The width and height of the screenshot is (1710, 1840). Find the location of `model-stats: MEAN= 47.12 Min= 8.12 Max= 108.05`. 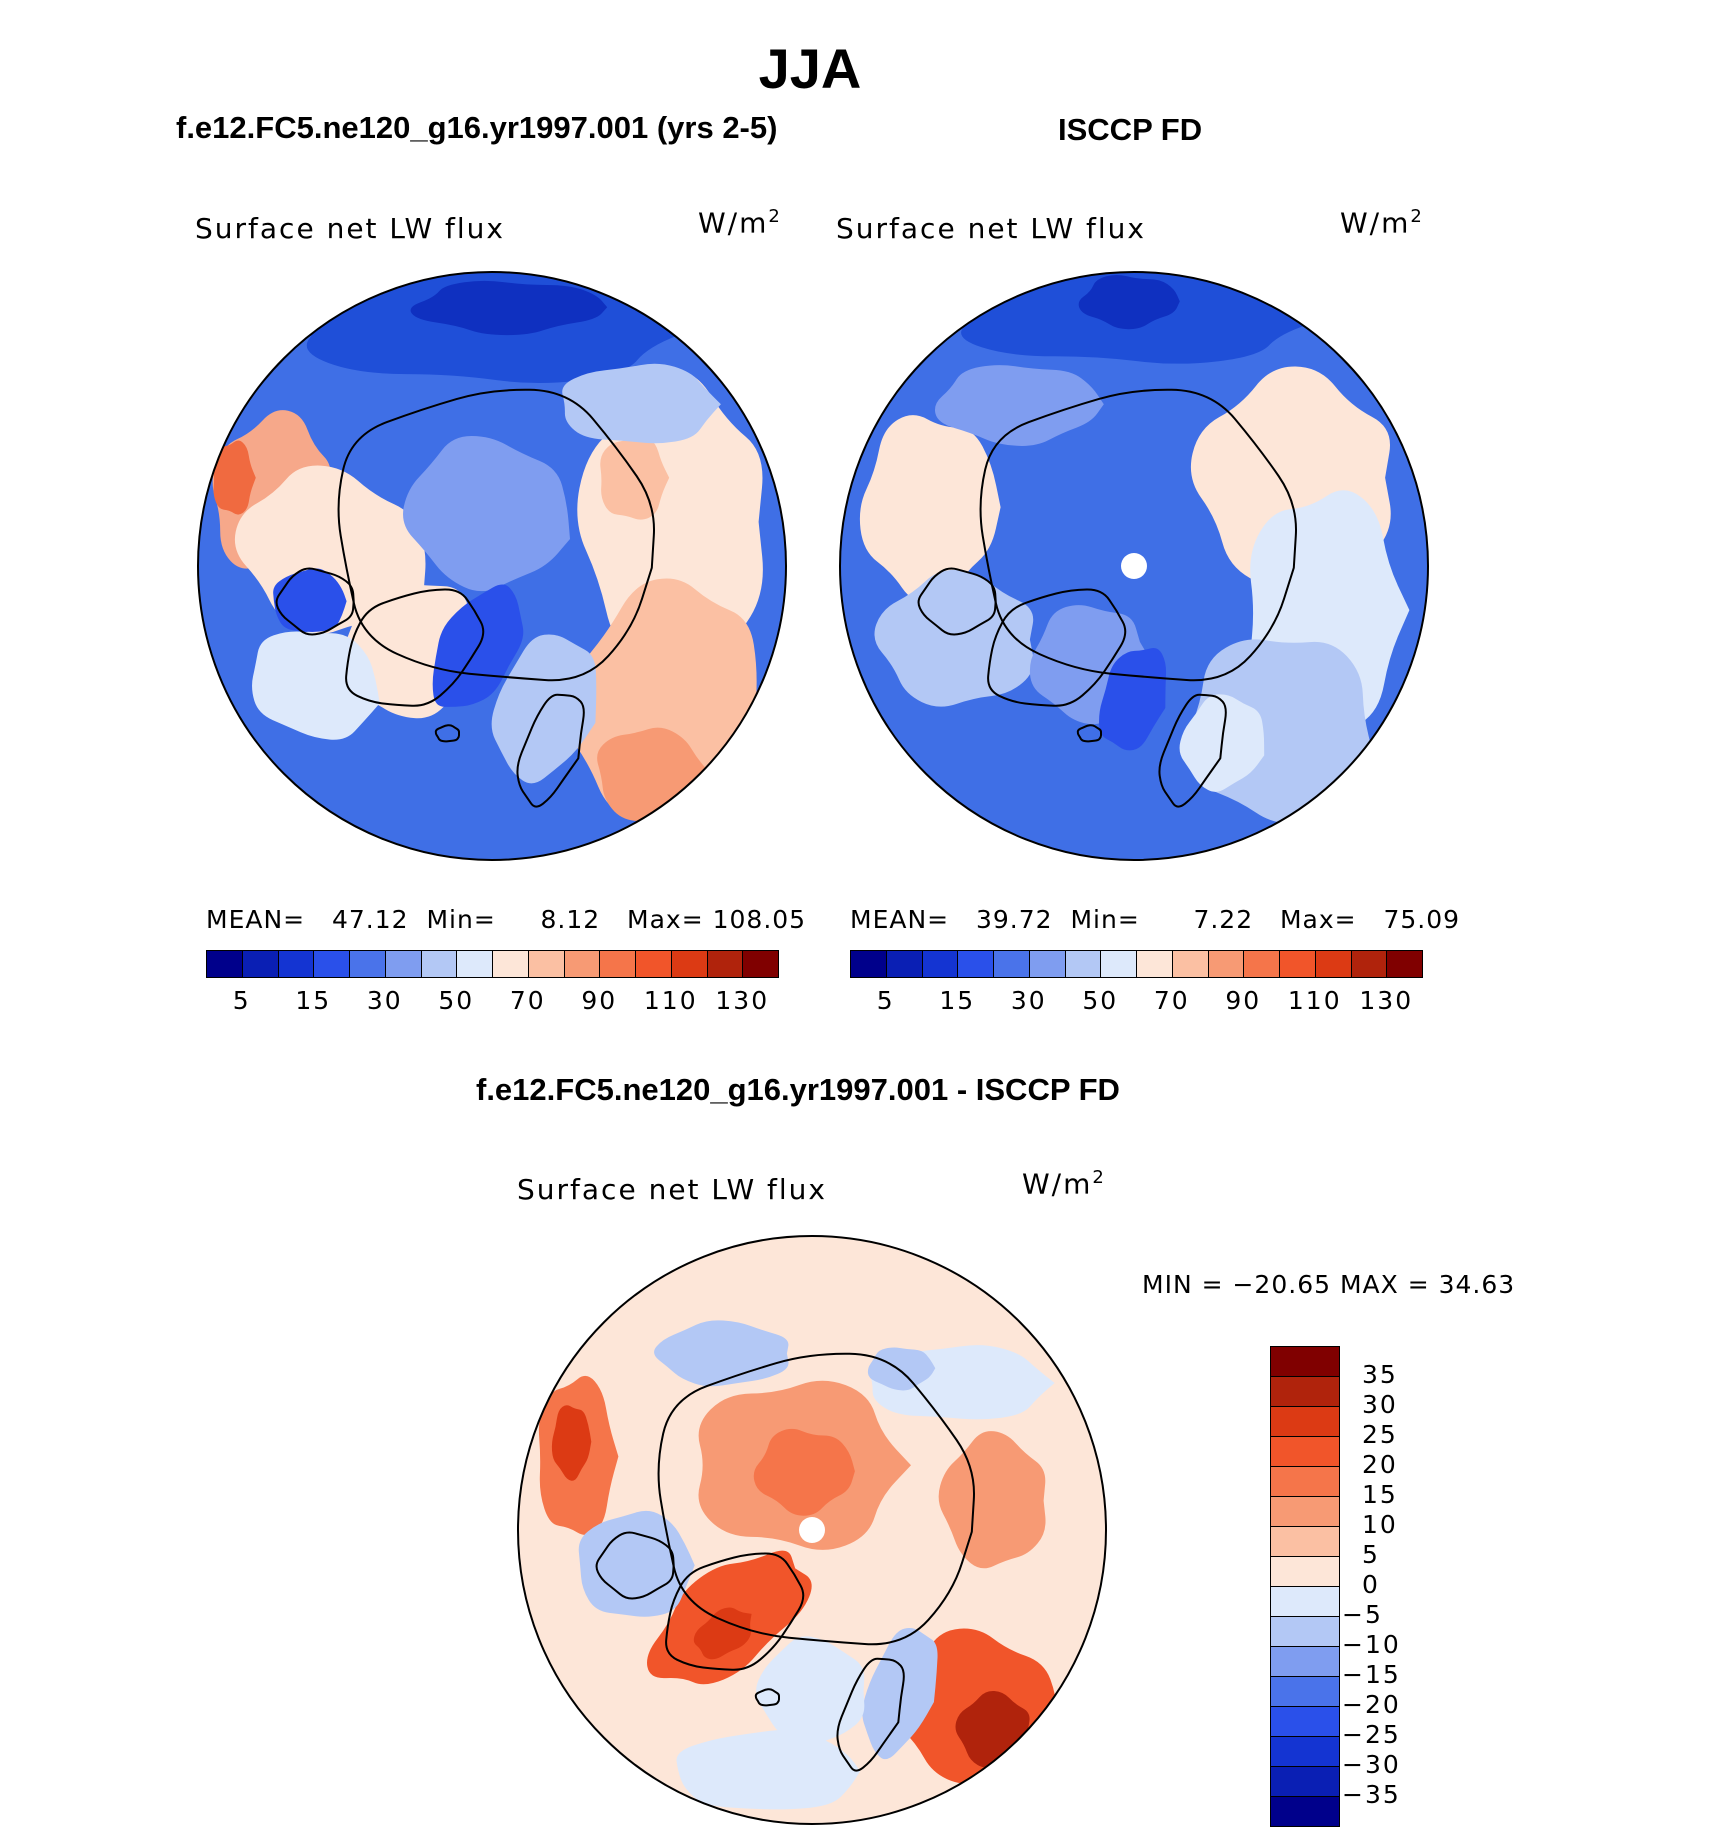

model-stats: MEAN= 47.12 Min= 8.12 Max= 108.05 is located at coordinates (506, 919).